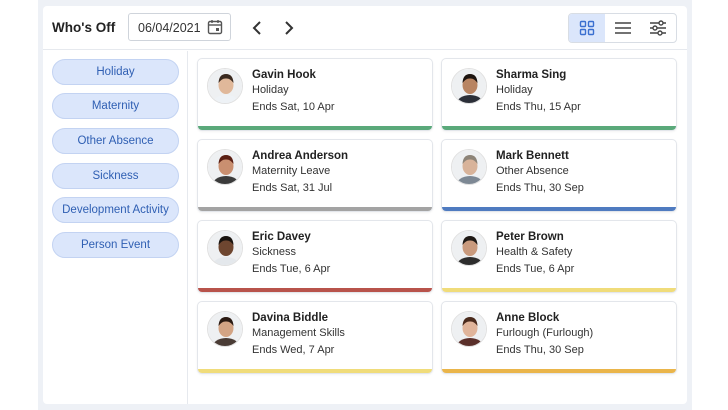  I want to click on filter-person-event: Person Event, so click(115, 245).